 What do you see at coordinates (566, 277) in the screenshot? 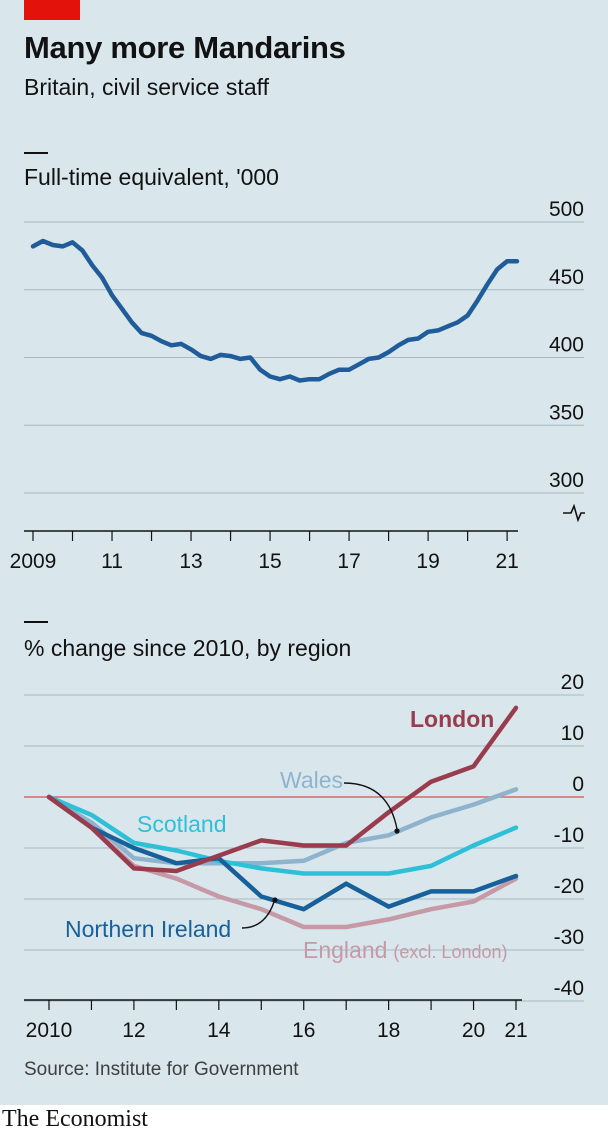
I see `y-tick-label: 450` at bounding box center [566, 277].